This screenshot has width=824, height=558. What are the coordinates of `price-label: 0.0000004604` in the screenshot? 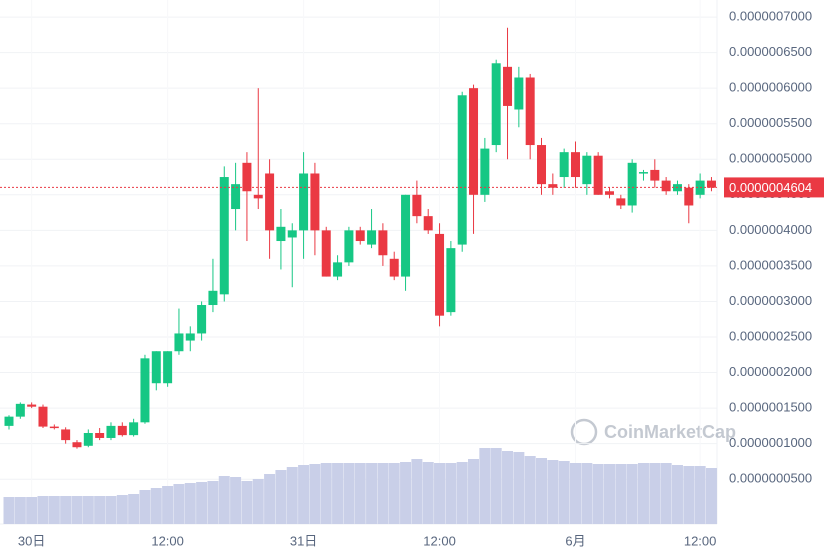 It's located at (770, 187).